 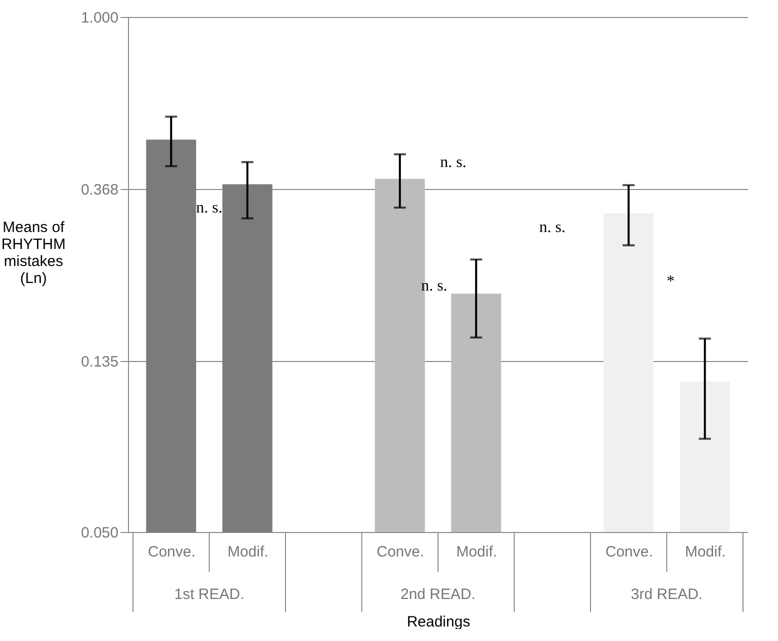 I want to click on annotation: *, so click(x=670, y=281).